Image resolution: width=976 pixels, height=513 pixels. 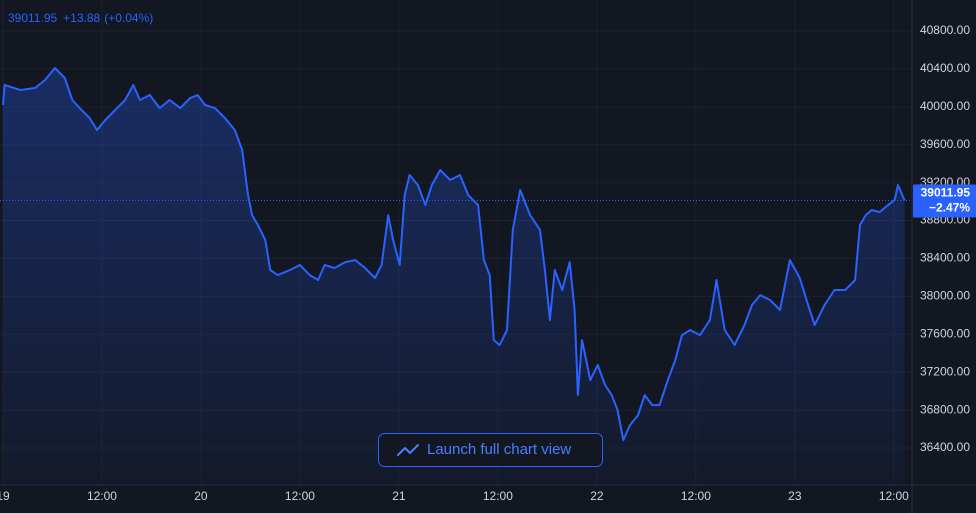 What do you see at coordinates (945, 68) in the screenshot?
I see `y-tick-label: 40400.00` at bounding box center [945, 68].